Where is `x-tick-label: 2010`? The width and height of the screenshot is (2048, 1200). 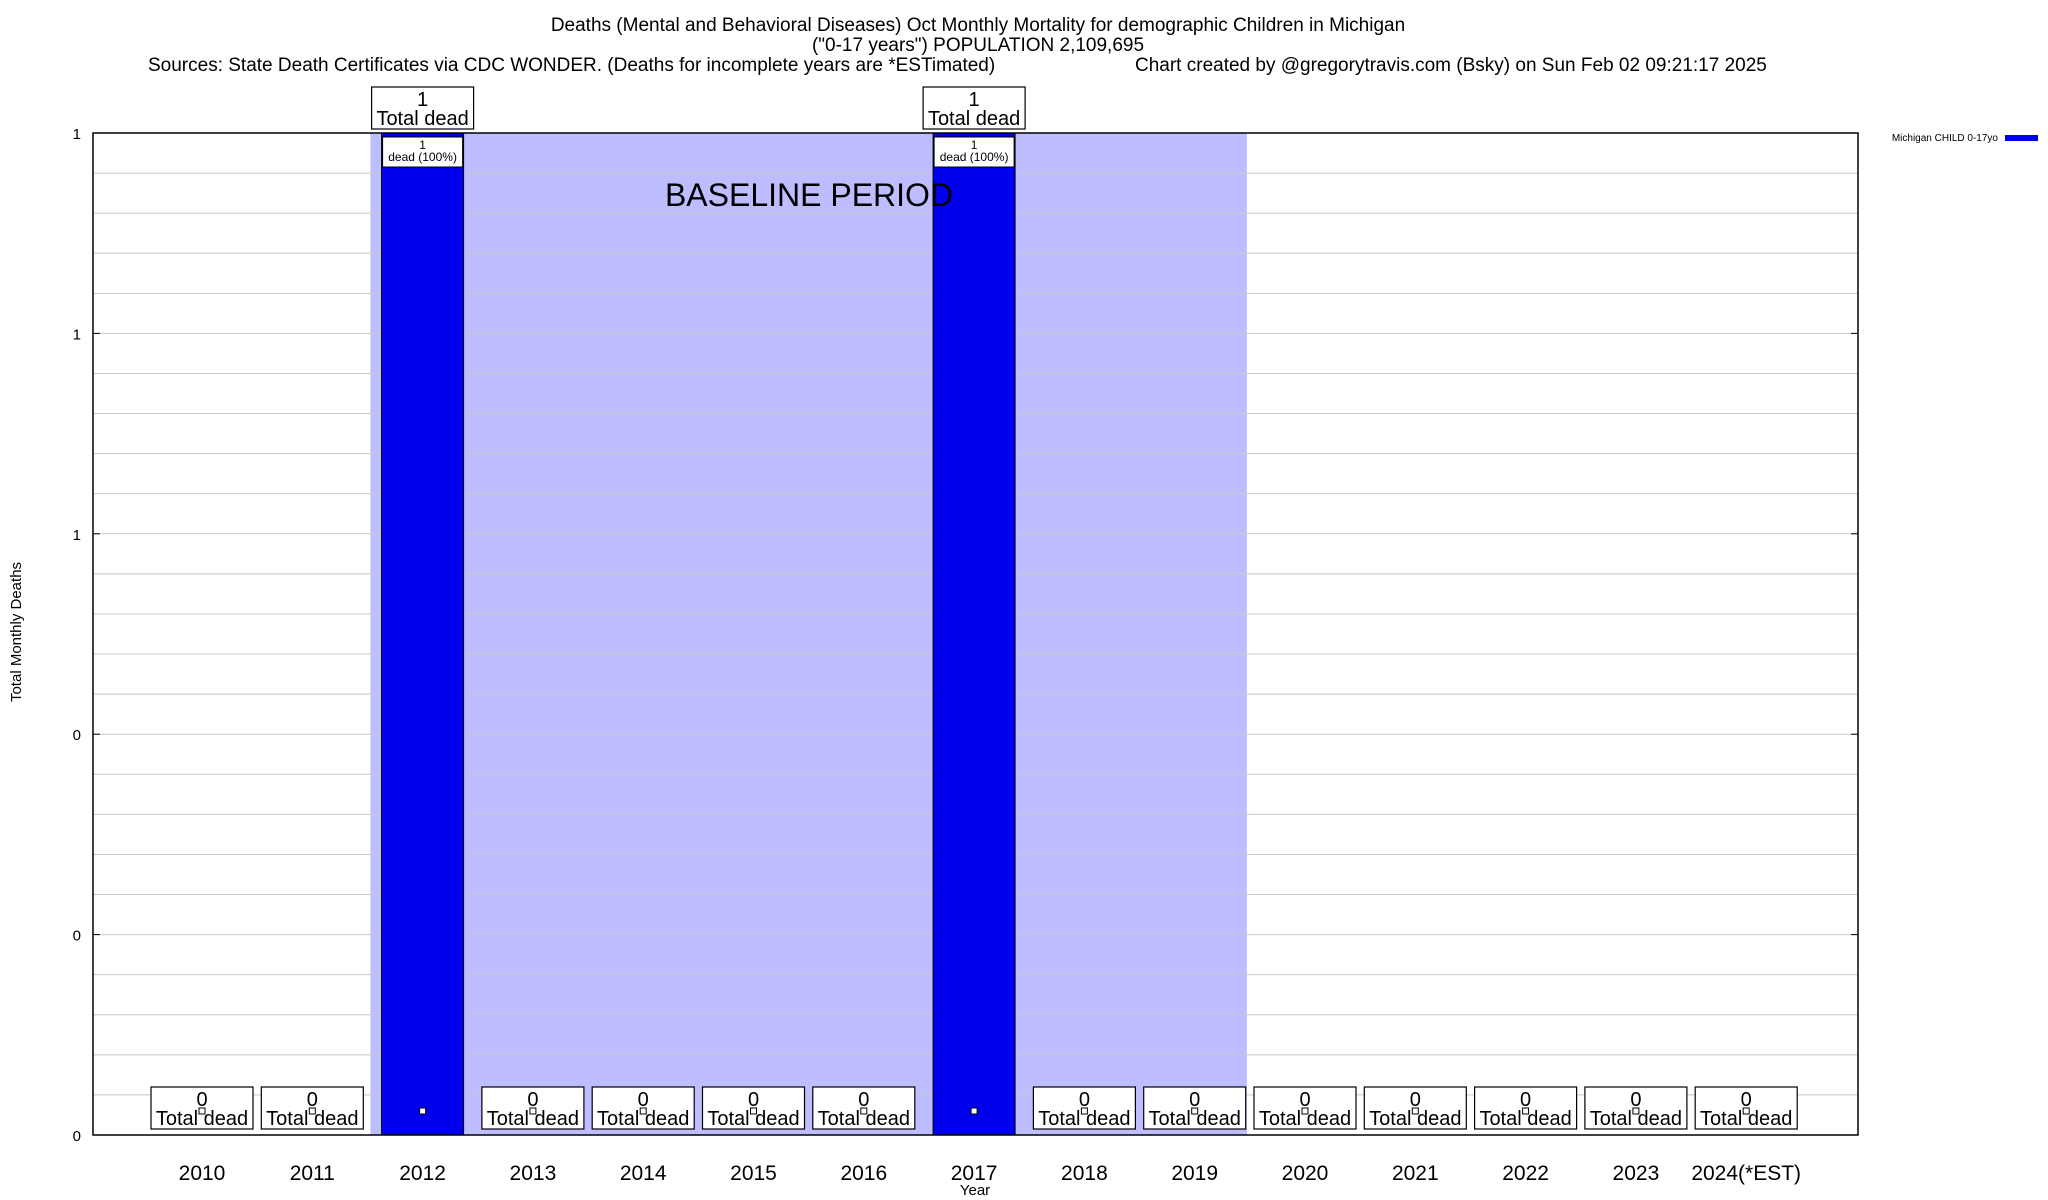 x-tick-label: 2010 is located at coordinates (202, 1173).